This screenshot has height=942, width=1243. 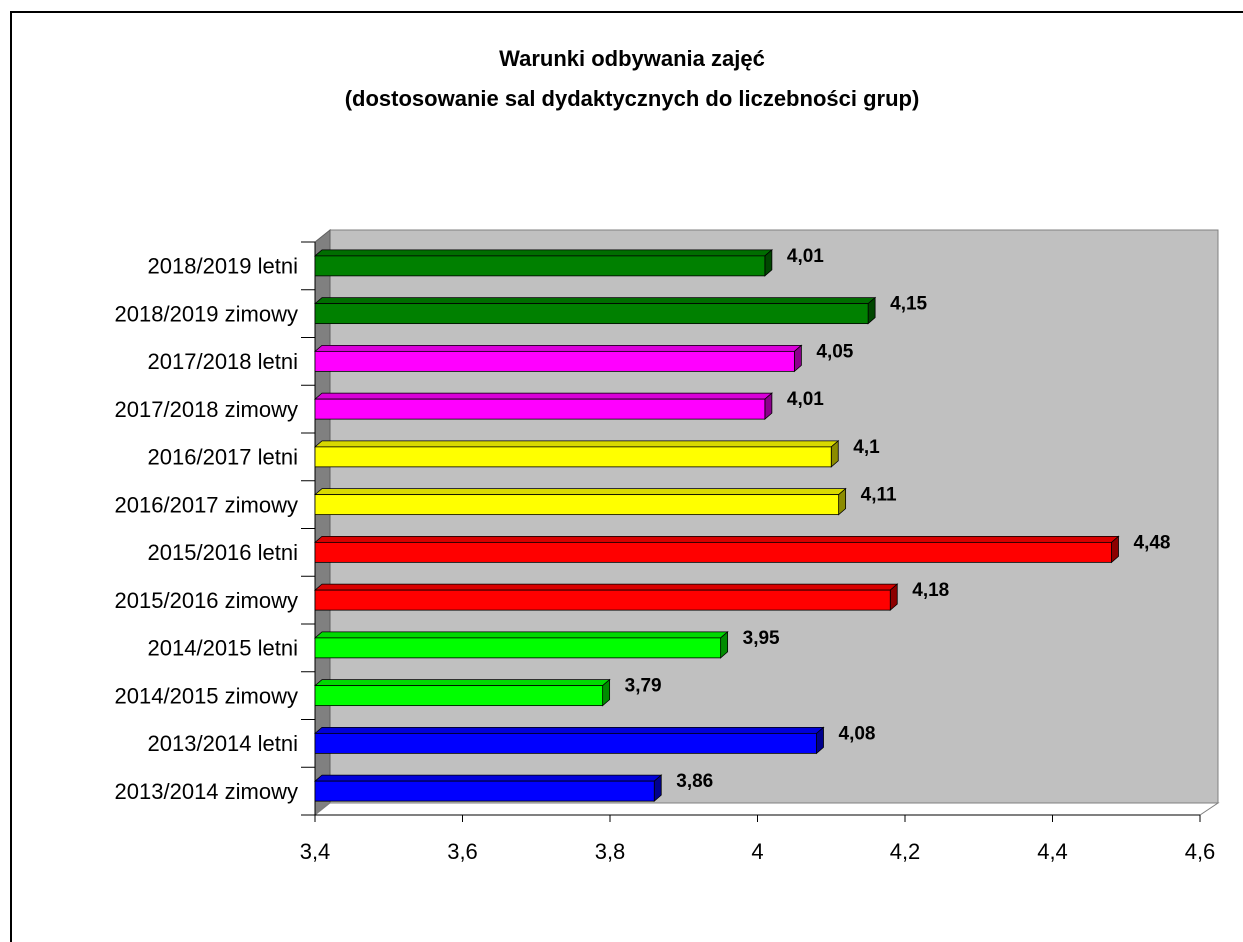 I want to click on data-label: 3,86, so click(x=694, y=781).